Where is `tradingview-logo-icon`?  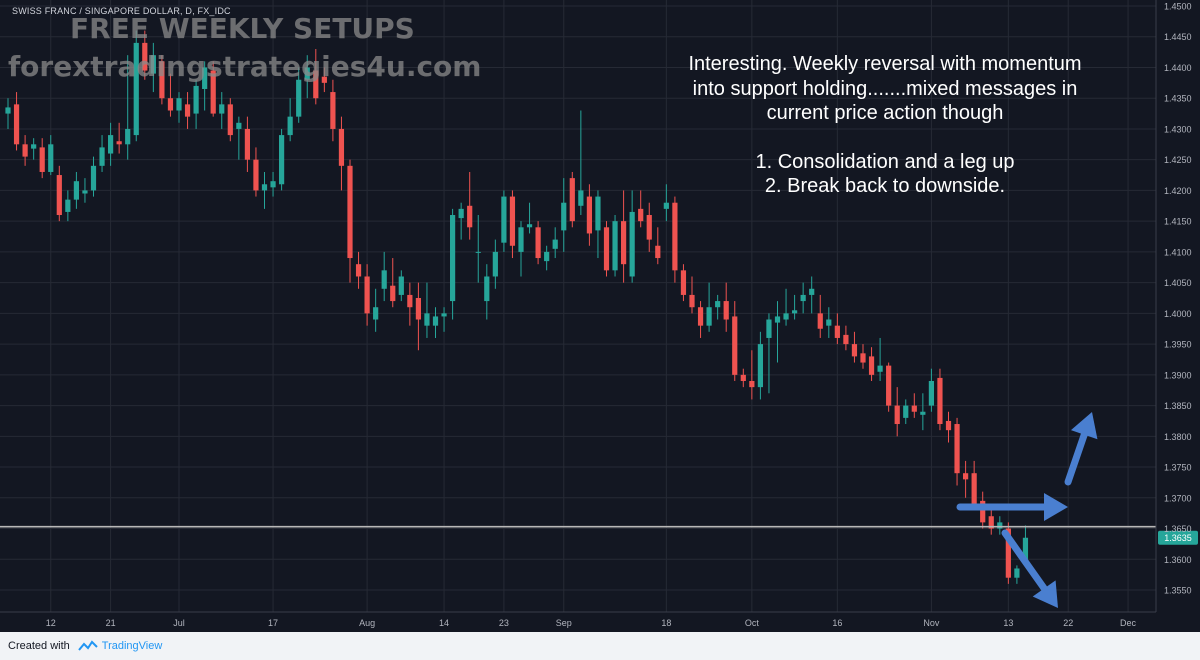
tradingview-logo-icon is located at coordinates (87, 646).